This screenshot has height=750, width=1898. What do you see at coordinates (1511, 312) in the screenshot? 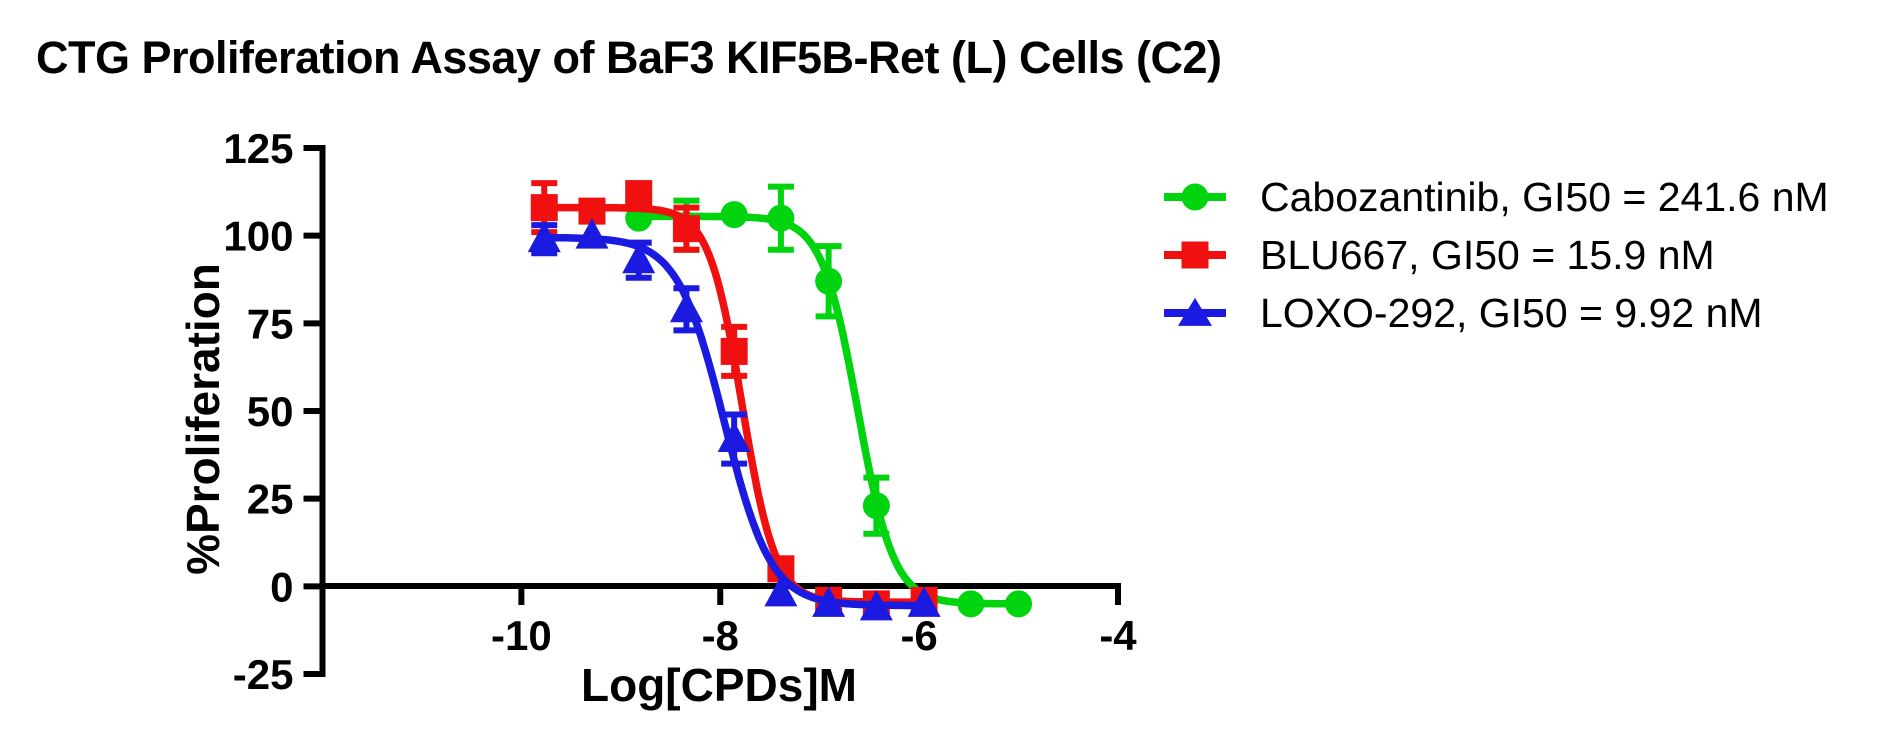
I see `legend-label-loxo292: LOXO-292, GI50 = 9.92 nM` at bounding box center [1511, 312].